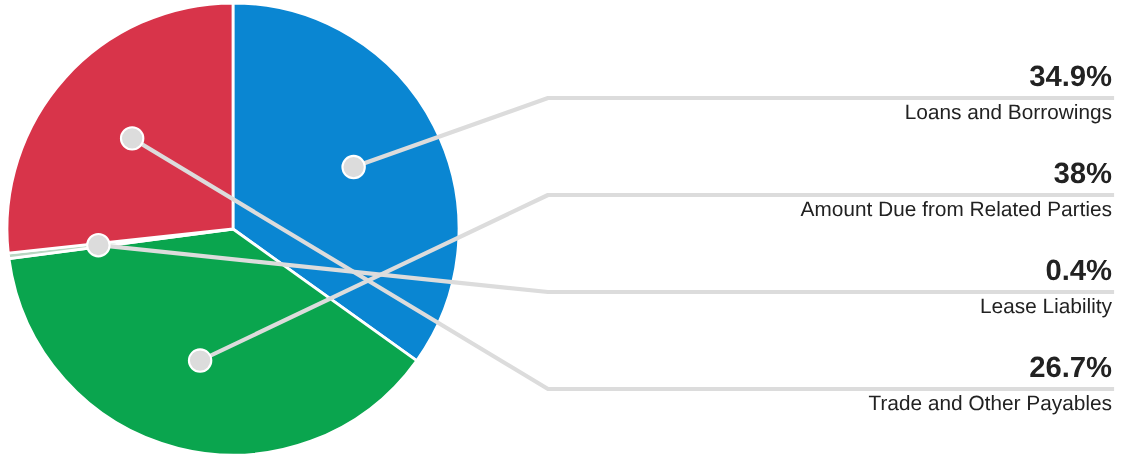 This screenshot has height=459, width=1124. Describe the element at coordinates (1071, 367) in the screenshot. I see `data-label: 26.7%` at that location.